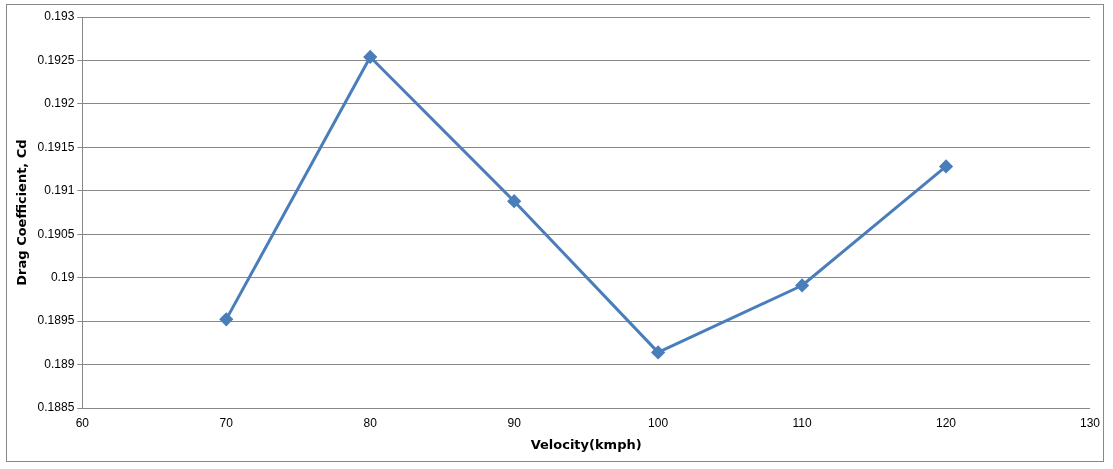  I want to click on y-tick-label: 0.1905, so click(56, 233).